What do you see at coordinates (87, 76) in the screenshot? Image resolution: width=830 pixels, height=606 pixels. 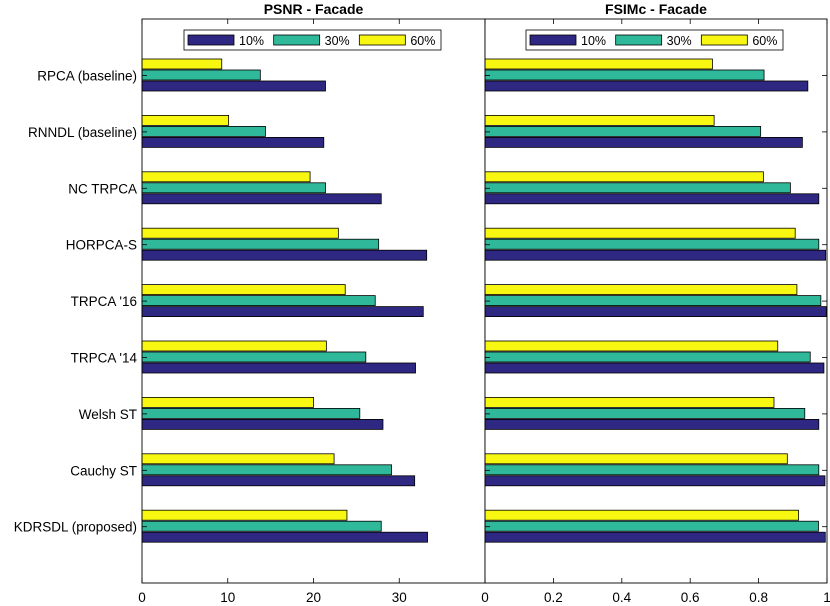 I see `category-label: RPCA (baseline)` at bounding box center [87, 76].